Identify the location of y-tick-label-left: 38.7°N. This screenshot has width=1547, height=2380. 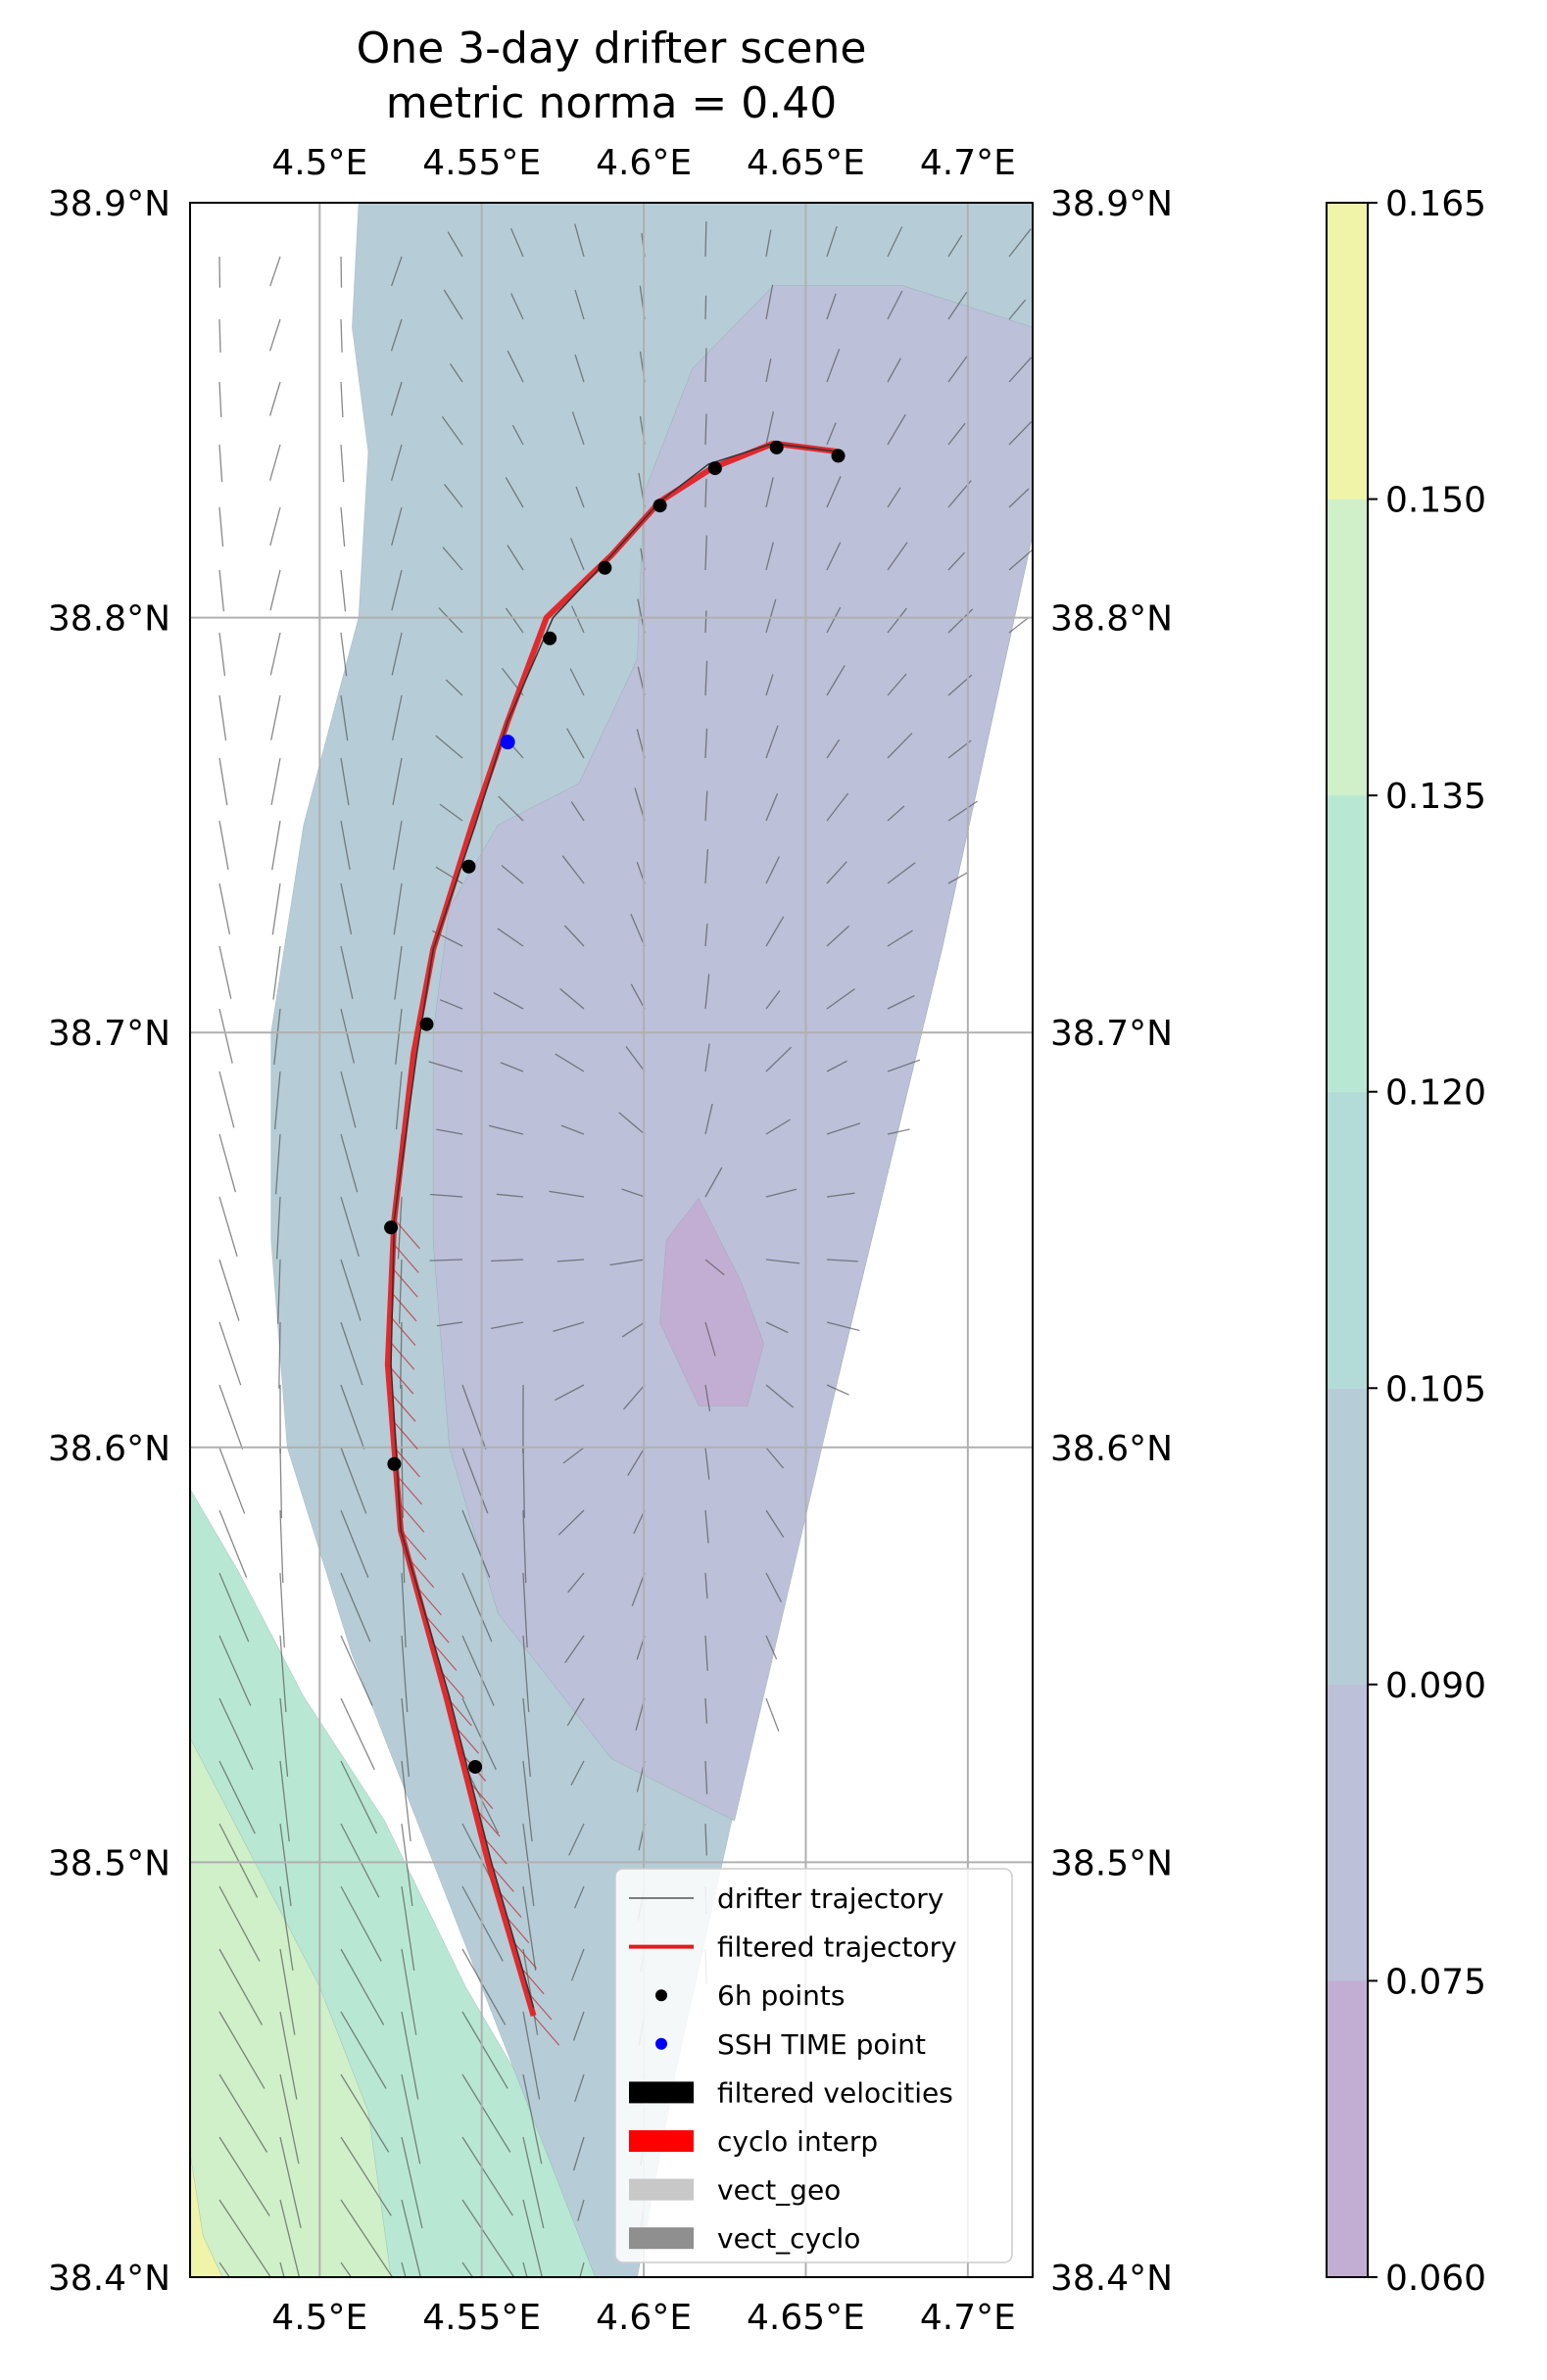
(109, 1034).